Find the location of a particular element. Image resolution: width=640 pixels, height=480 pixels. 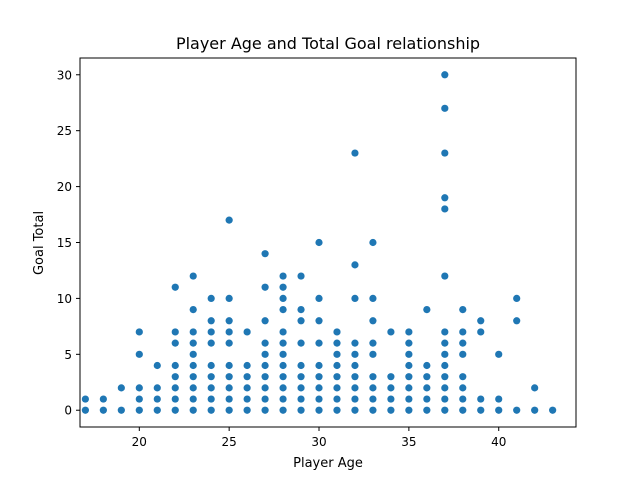

y-tick-label: 5 is located at coordinates (68, 355).